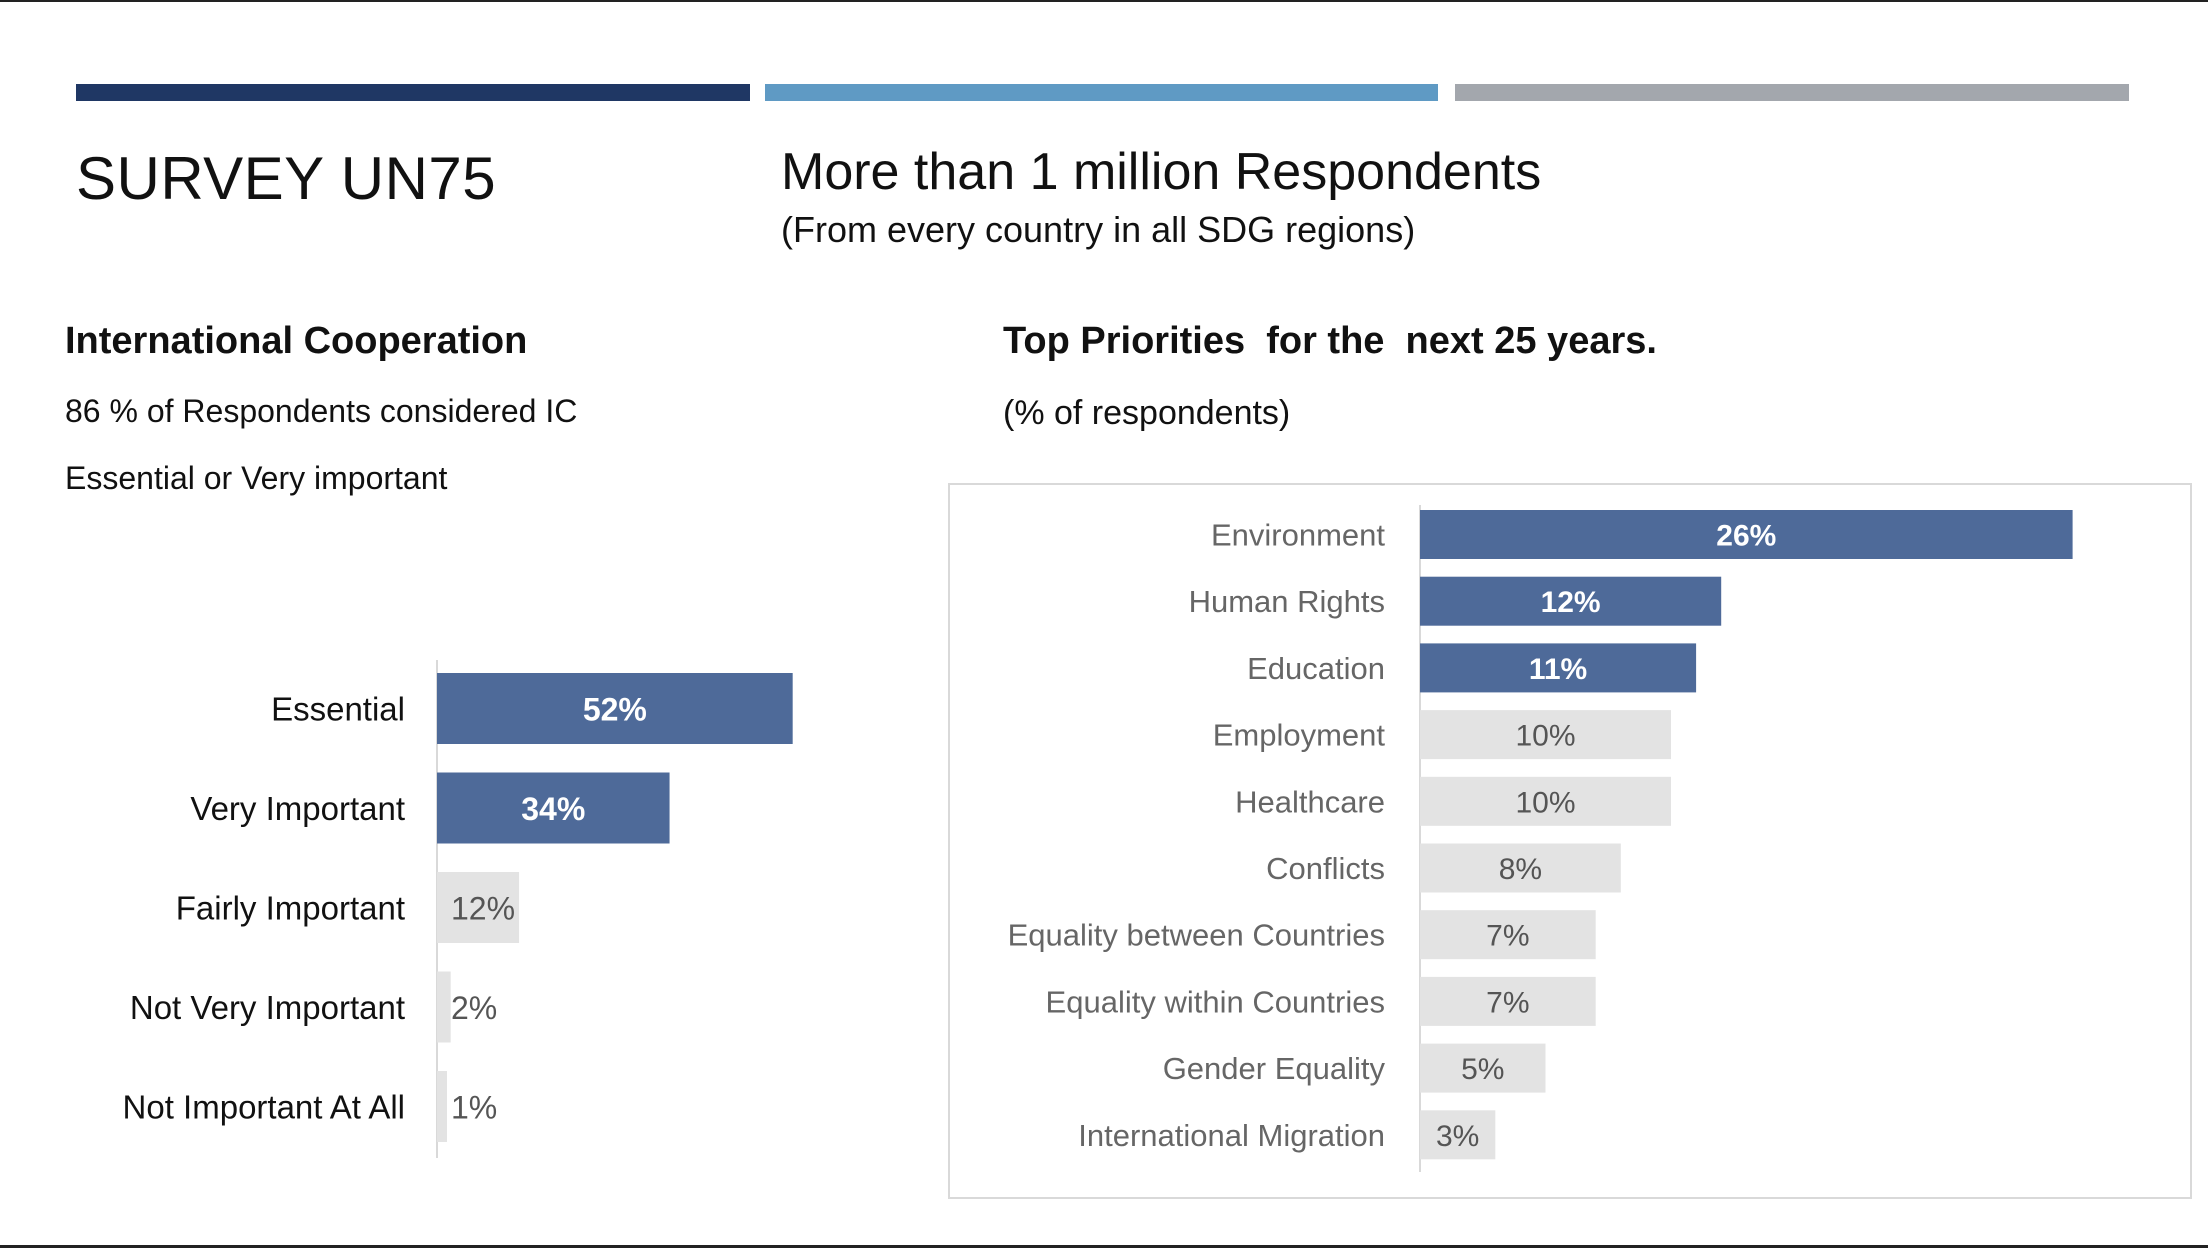 This screenshot has height=1248, width=2208. Describe the element at coordinates (1316, 668) in the screenshot. I see `priorities-category-label: Education` at that location.